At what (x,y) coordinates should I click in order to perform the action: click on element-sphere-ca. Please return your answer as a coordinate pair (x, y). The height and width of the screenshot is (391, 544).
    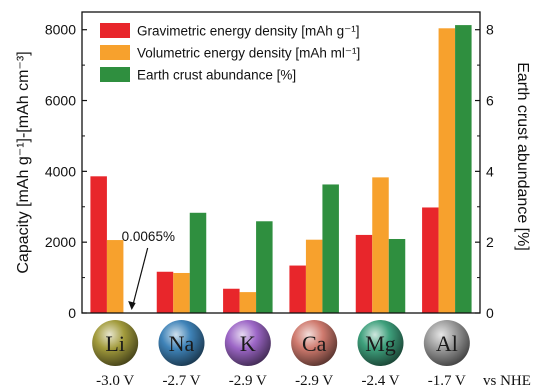
    Looking at the image, I should click on (314, 343).